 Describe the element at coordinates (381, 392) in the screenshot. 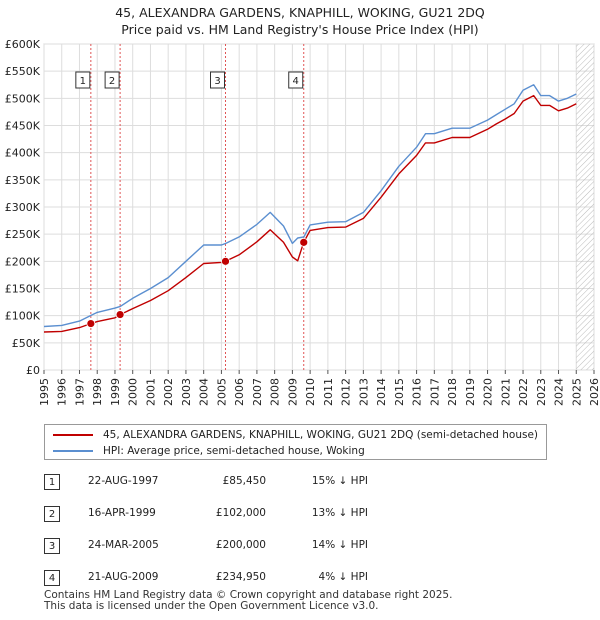

I see `x-tick-label: 2014` at that location.